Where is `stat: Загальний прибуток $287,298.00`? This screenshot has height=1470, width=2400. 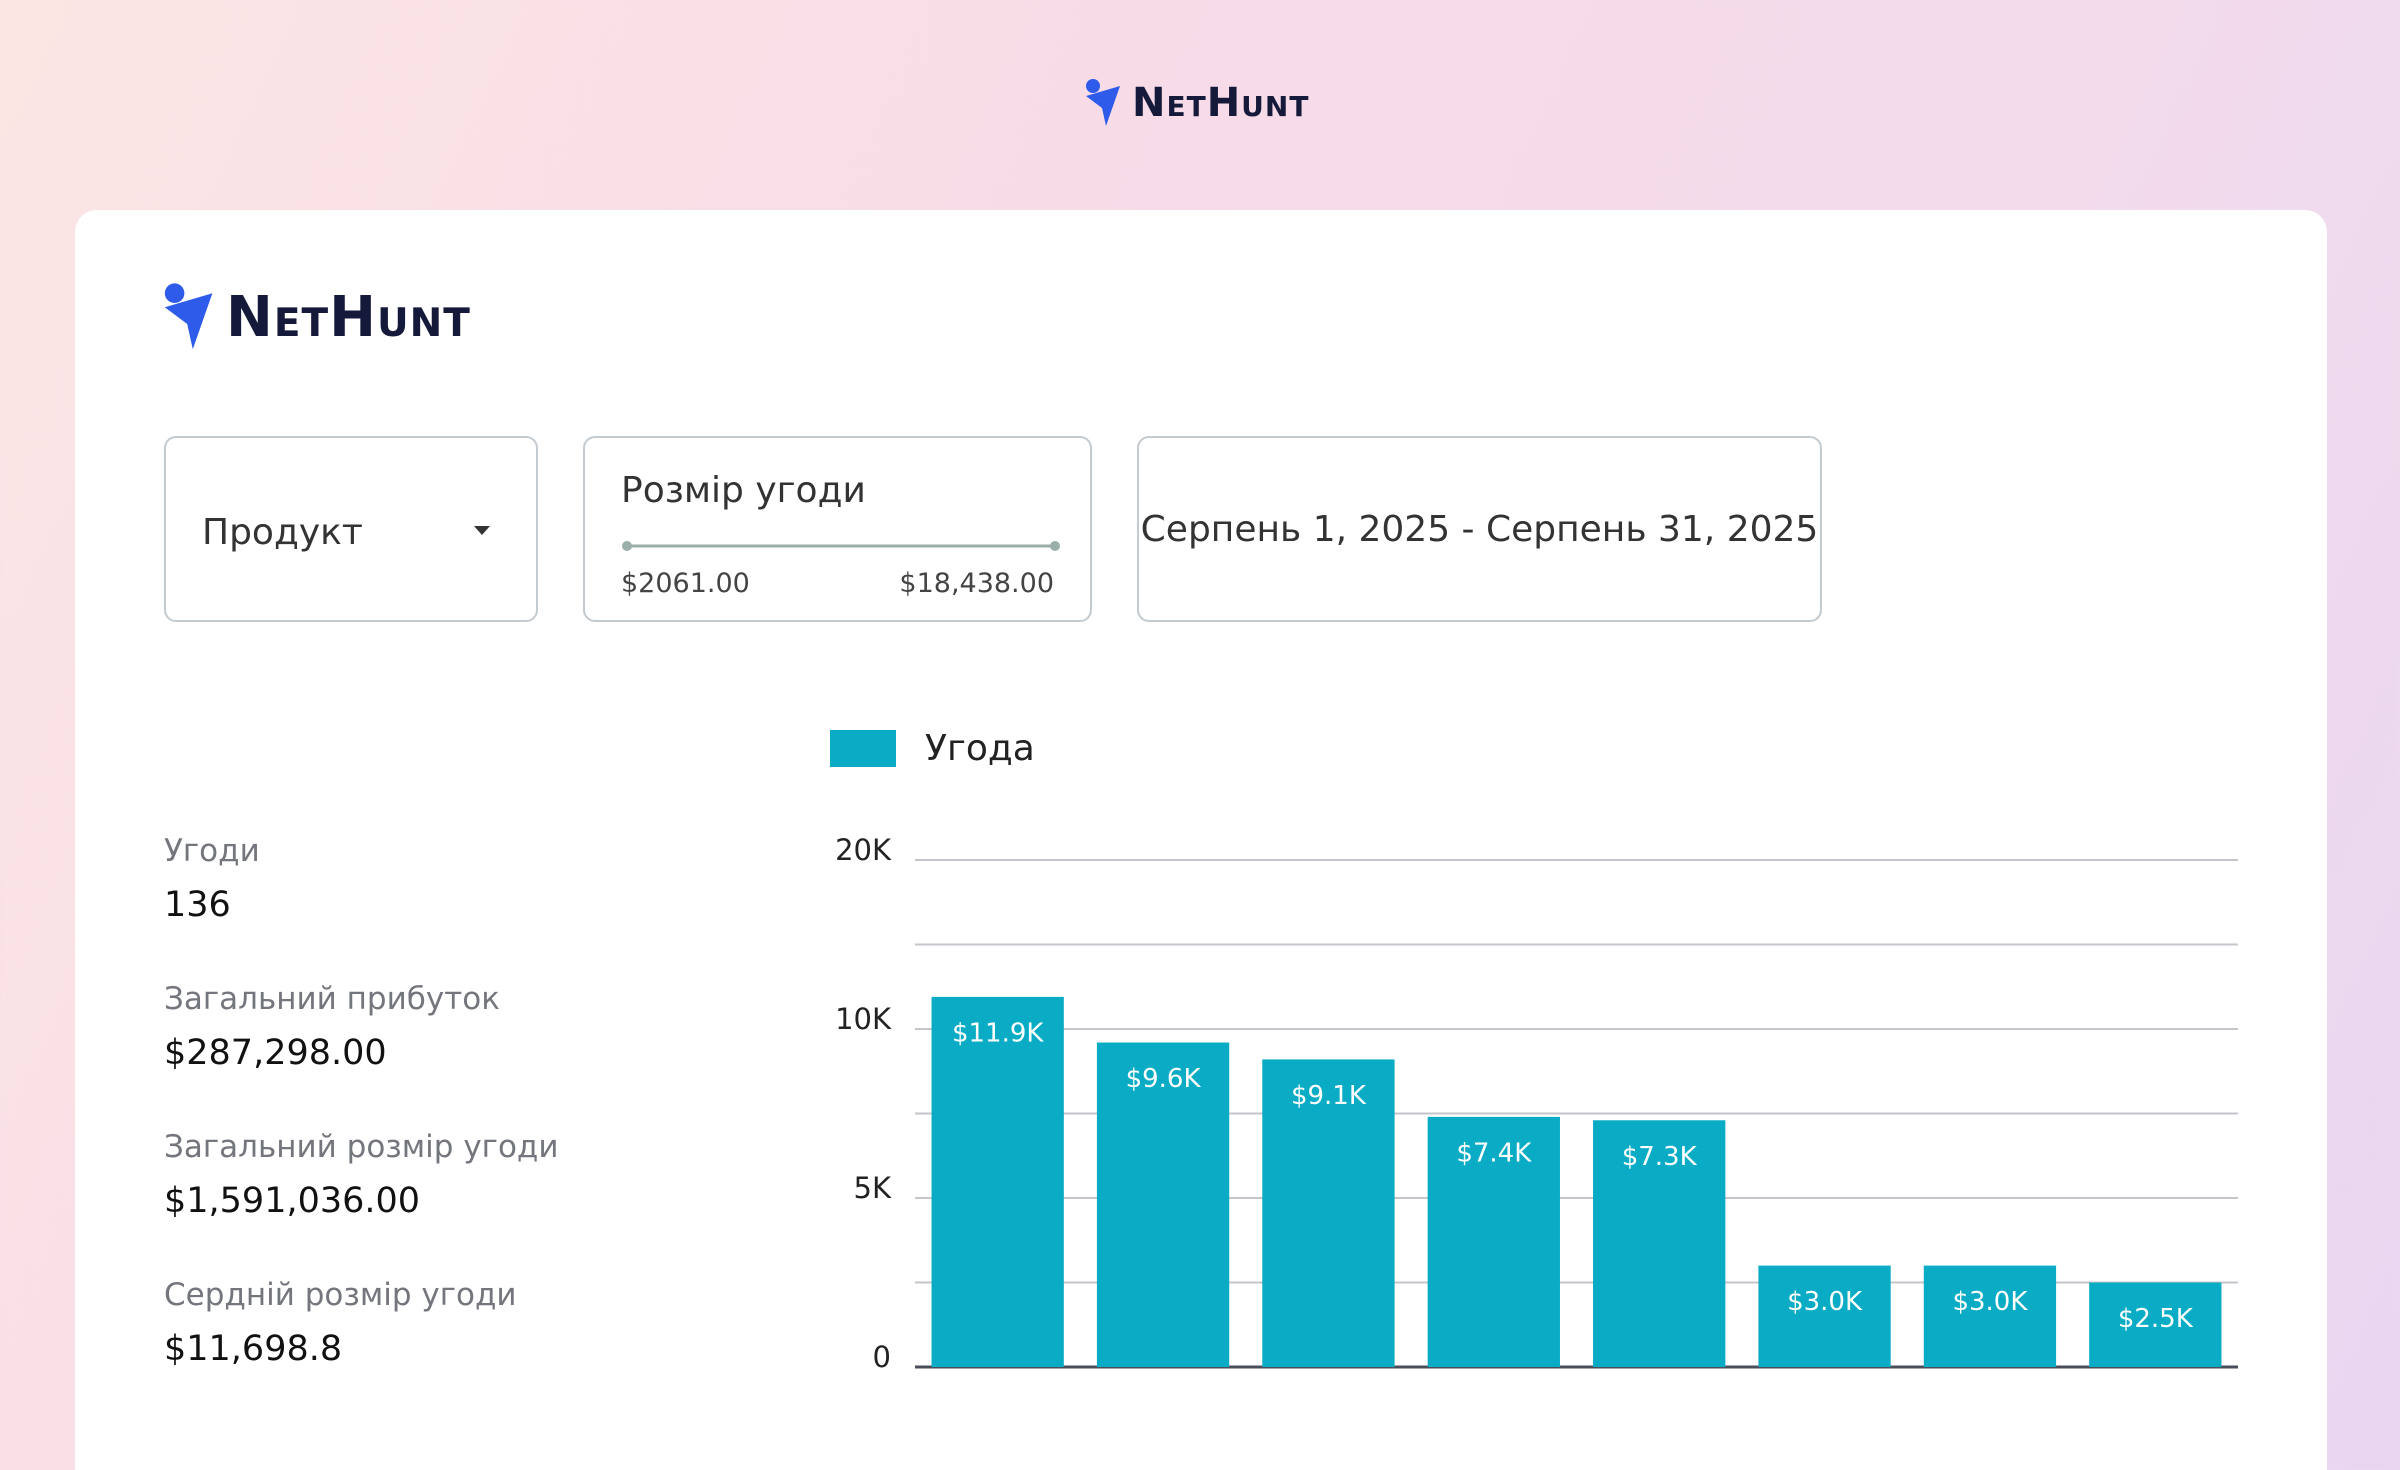 stat: Загальний прибуток $287,298.00 is located at coordinates (361, 1055).